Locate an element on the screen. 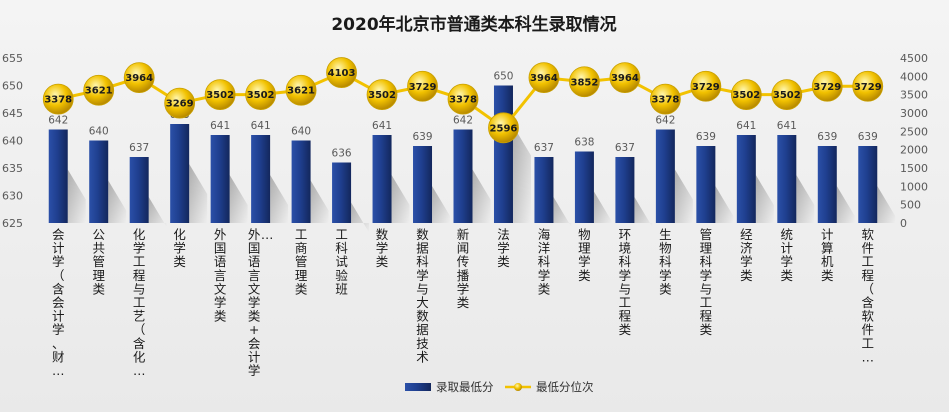  rank-data-label: 4103 is located at coordinates (342, 73).